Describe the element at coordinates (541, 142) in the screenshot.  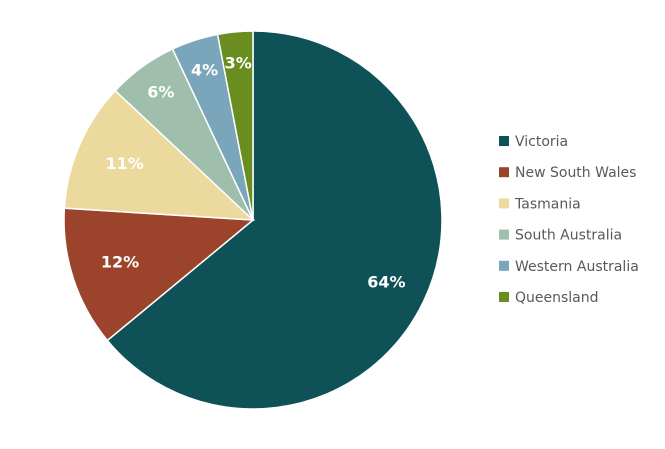
I see `legend-label-victoria: Victoria` at that location.